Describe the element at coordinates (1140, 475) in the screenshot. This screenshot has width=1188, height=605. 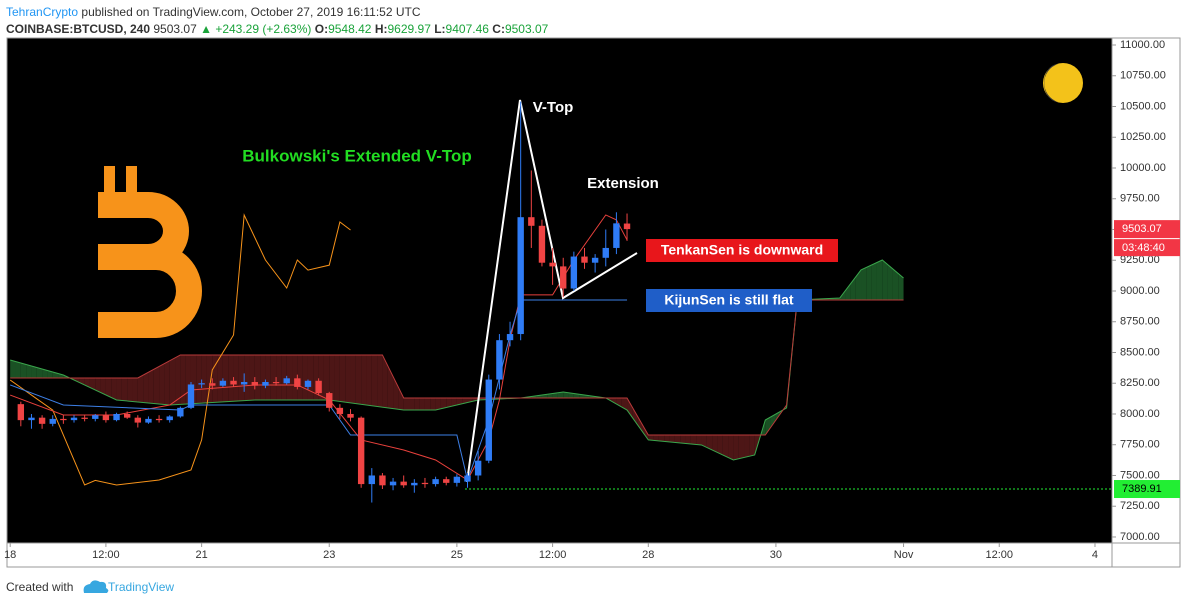
I see `y-tick-label: 7500.00` at that location.